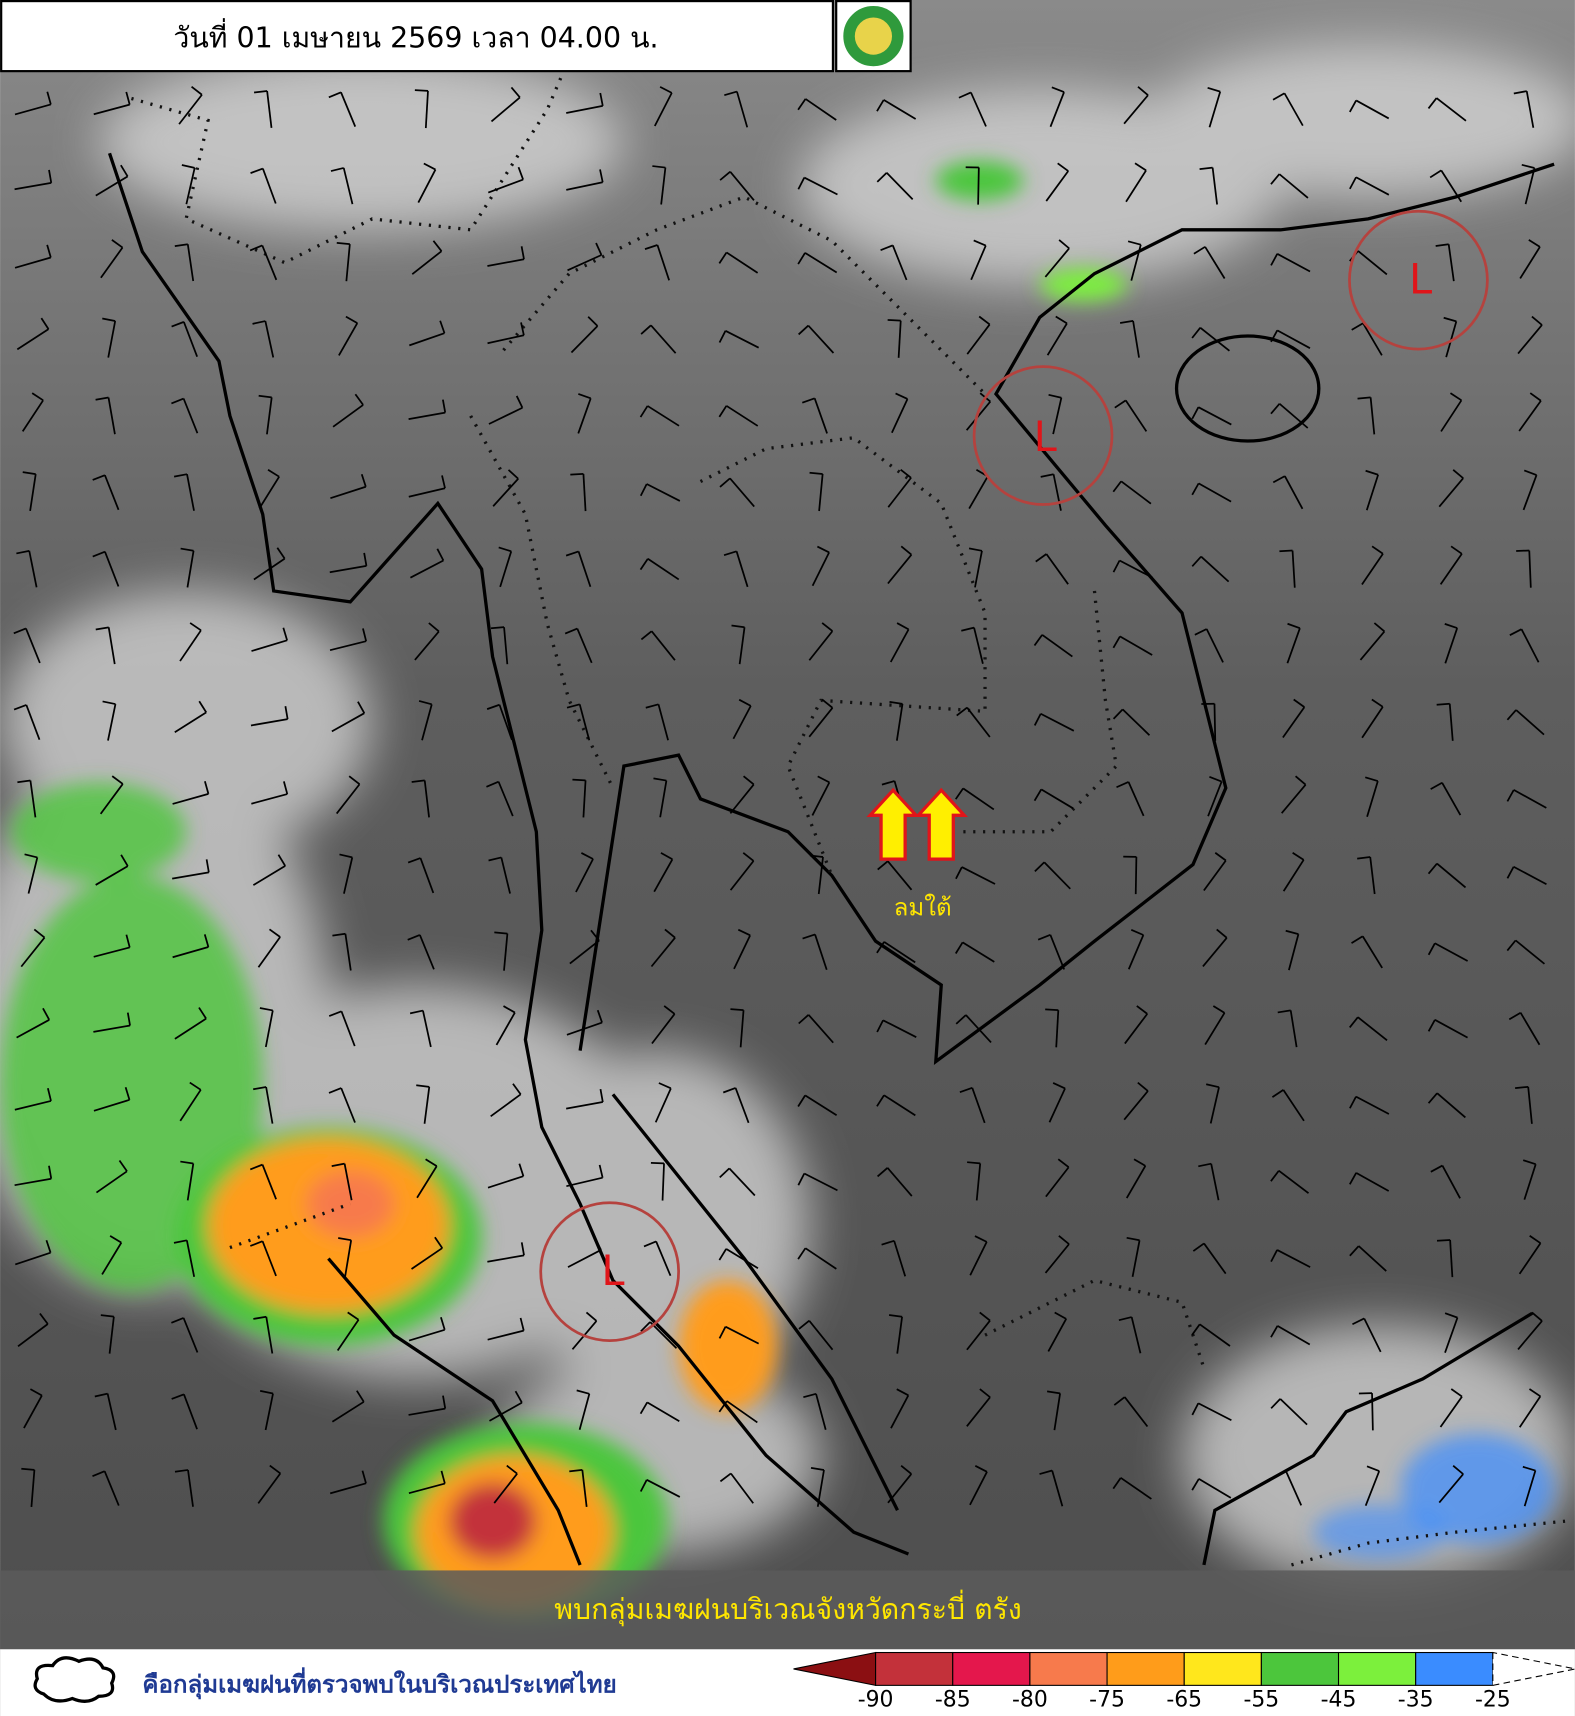  What do you see at coordinates (1416, 1700) in the screenshot?
I see `scale-tick-label: -35` at bounding box center [1416, 1700].